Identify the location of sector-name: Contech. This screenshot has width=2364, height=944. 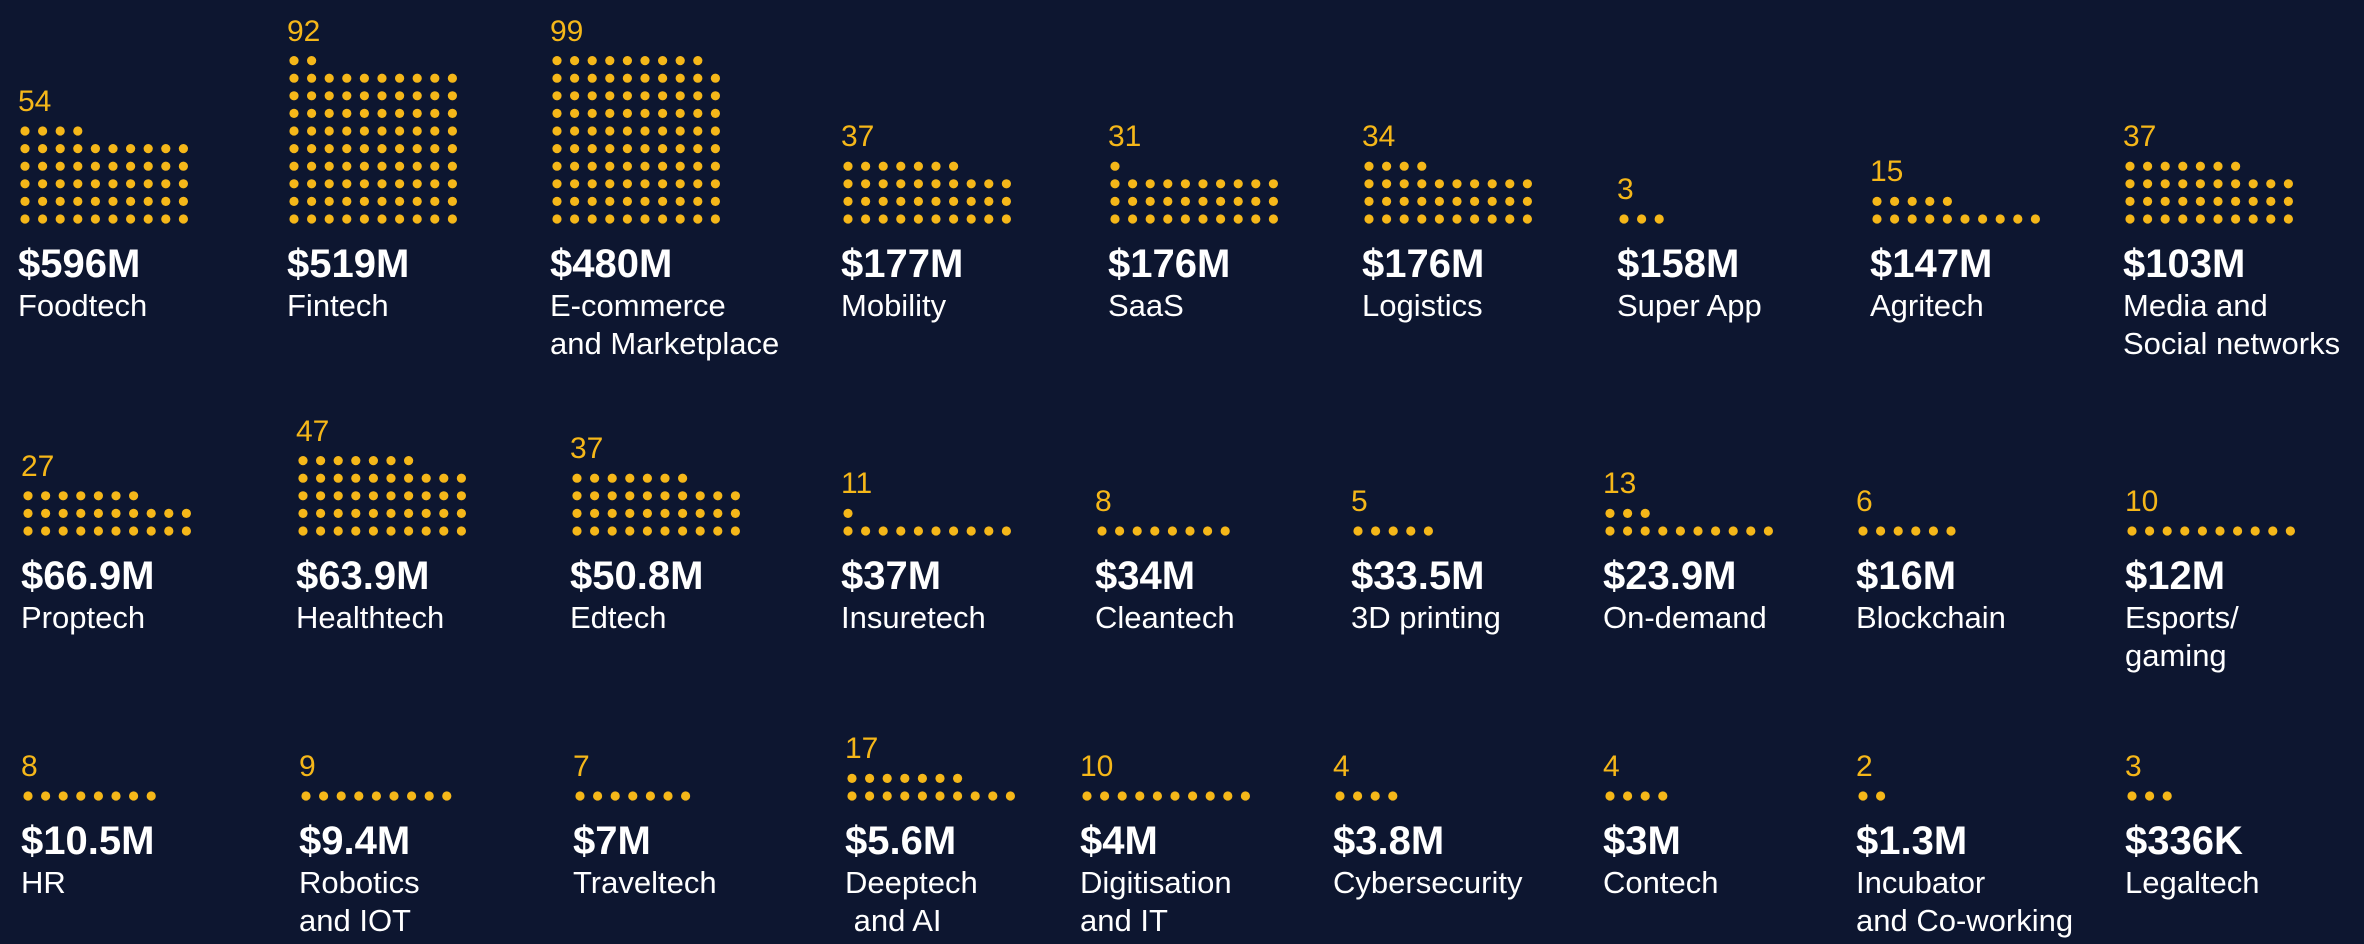
(1661, 882).